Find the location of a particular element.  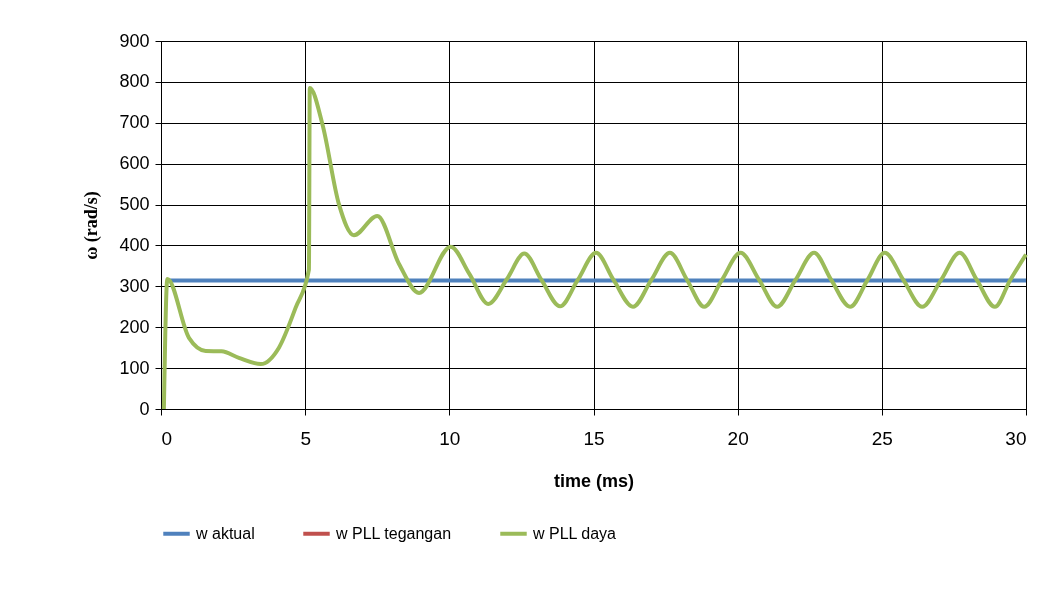

y-tick-label: 600 is located at coordinates (134, 163).